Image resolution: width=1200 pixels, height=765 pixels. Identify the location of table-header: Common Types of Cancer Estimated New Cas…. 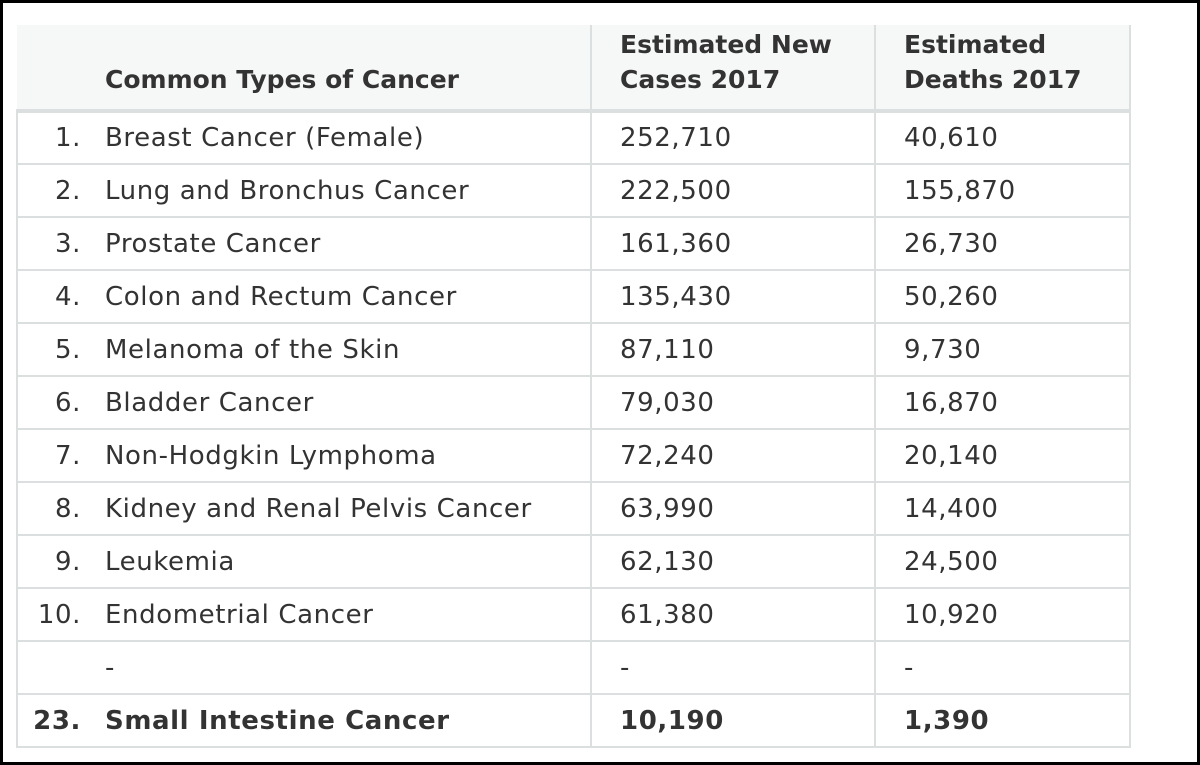
(574, 69).